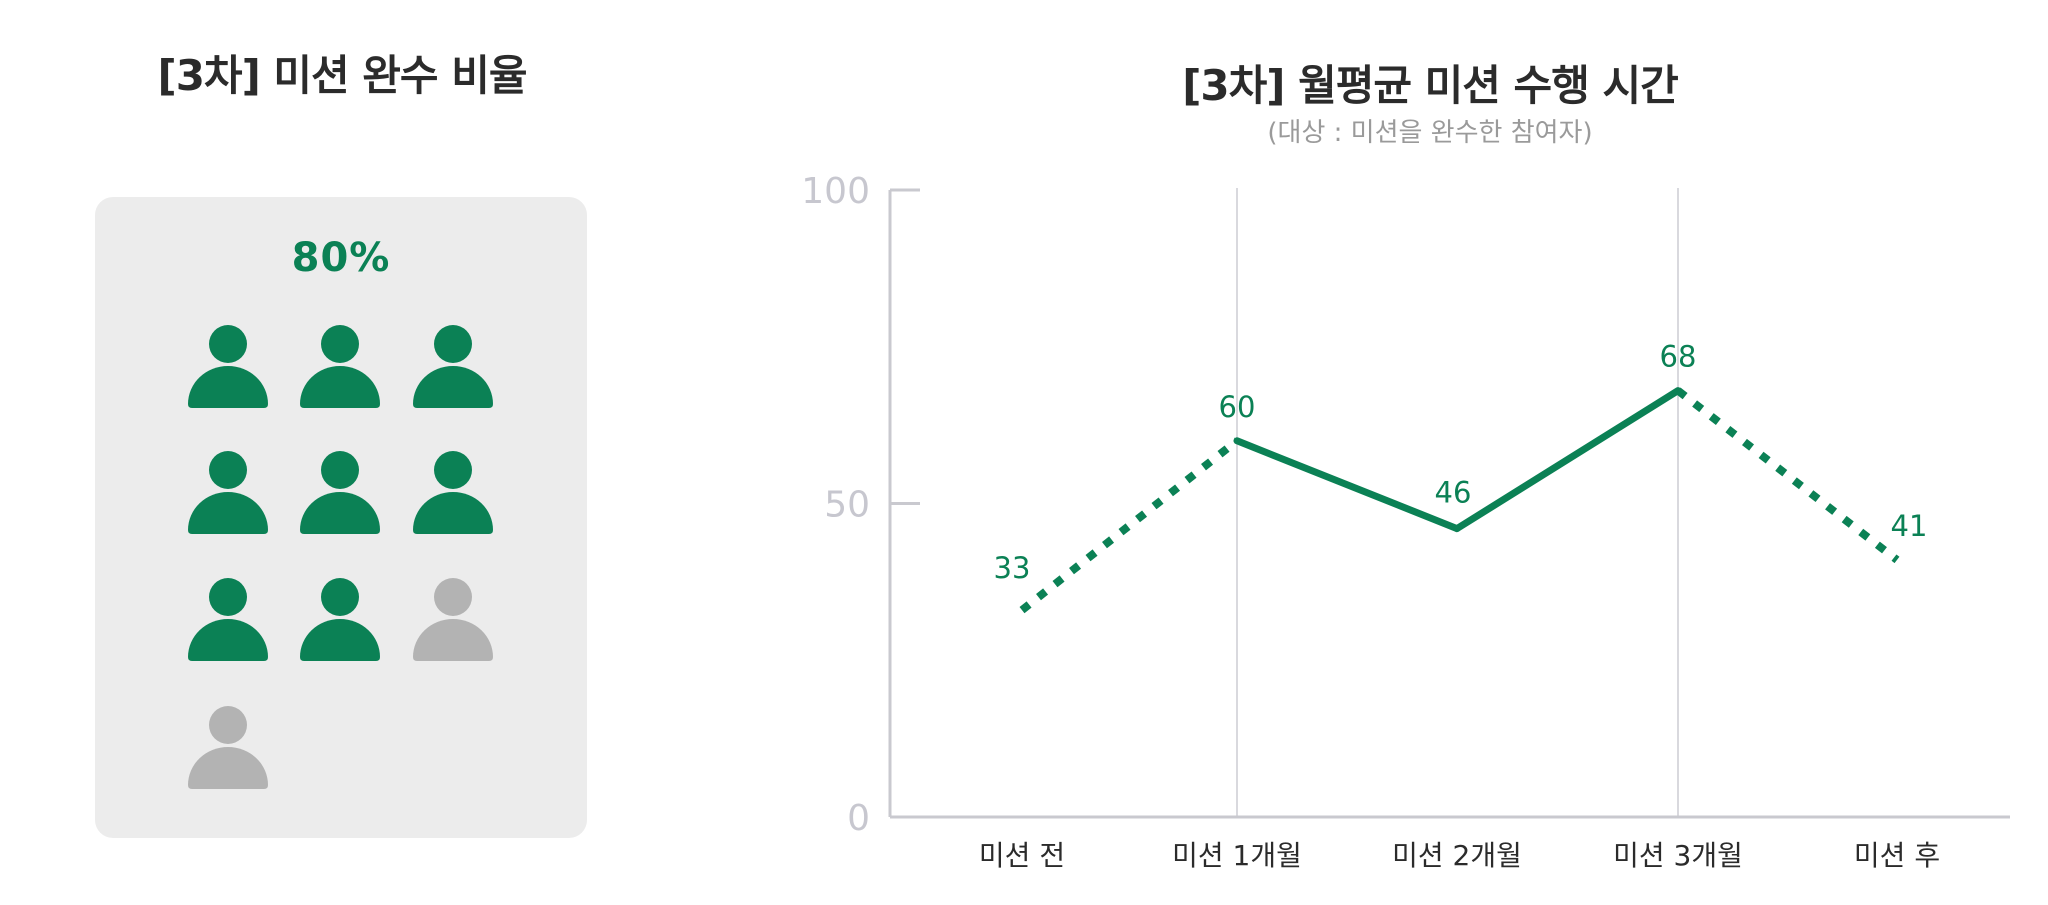 The width and height of the screenshot is (2048, 905). I want to click on y-tick-label: 50, so click(847, 505).